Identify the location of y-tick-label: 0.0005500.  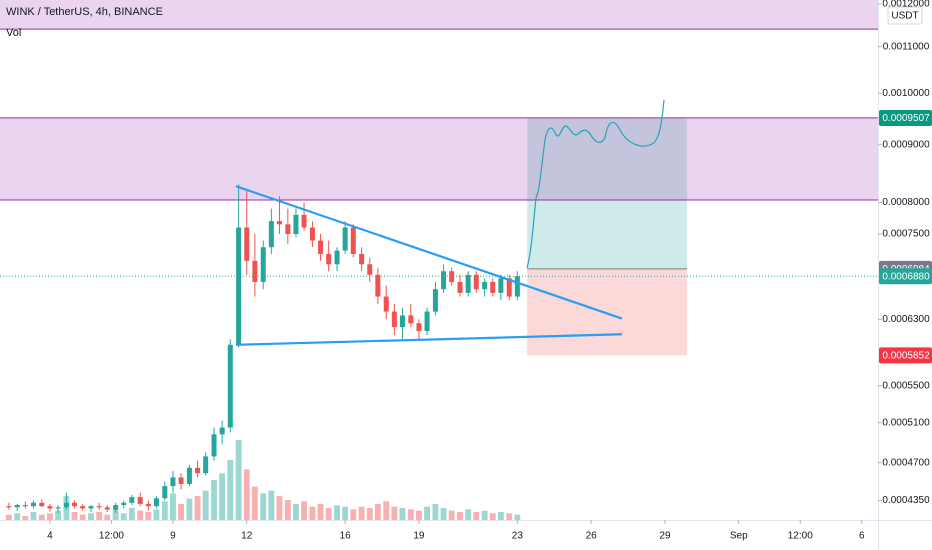
(906, 385).